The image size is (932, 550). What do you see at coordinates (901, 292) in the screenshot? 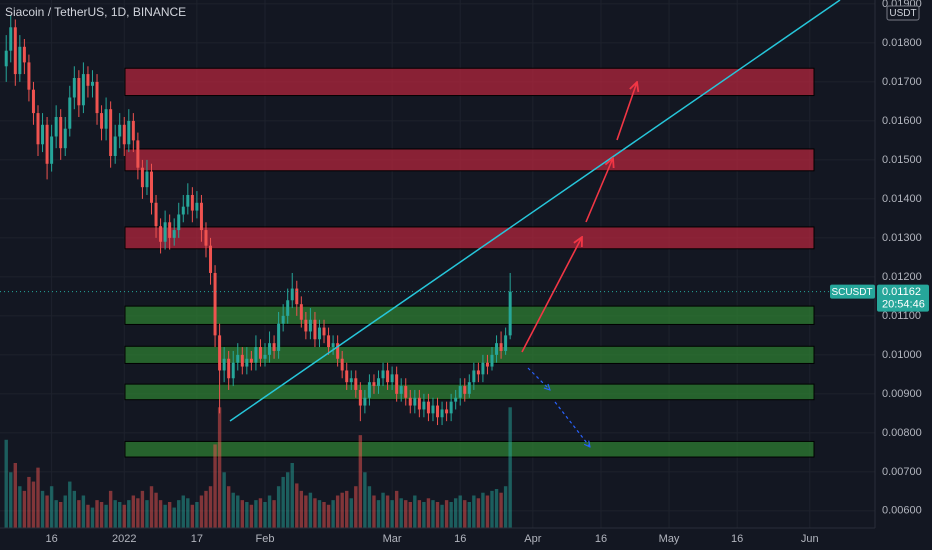
I see `last-price: 0.01162` at bounding box center [901, 292].